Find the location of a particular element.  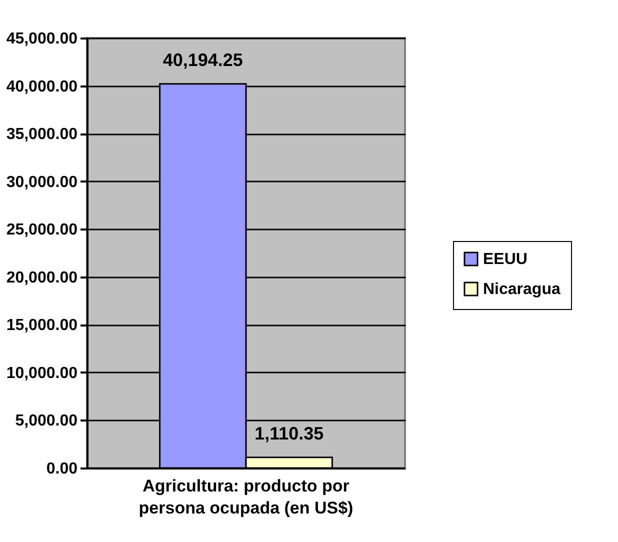

y-tick-label: 25,000.00 is located at coordinates (42, 230).